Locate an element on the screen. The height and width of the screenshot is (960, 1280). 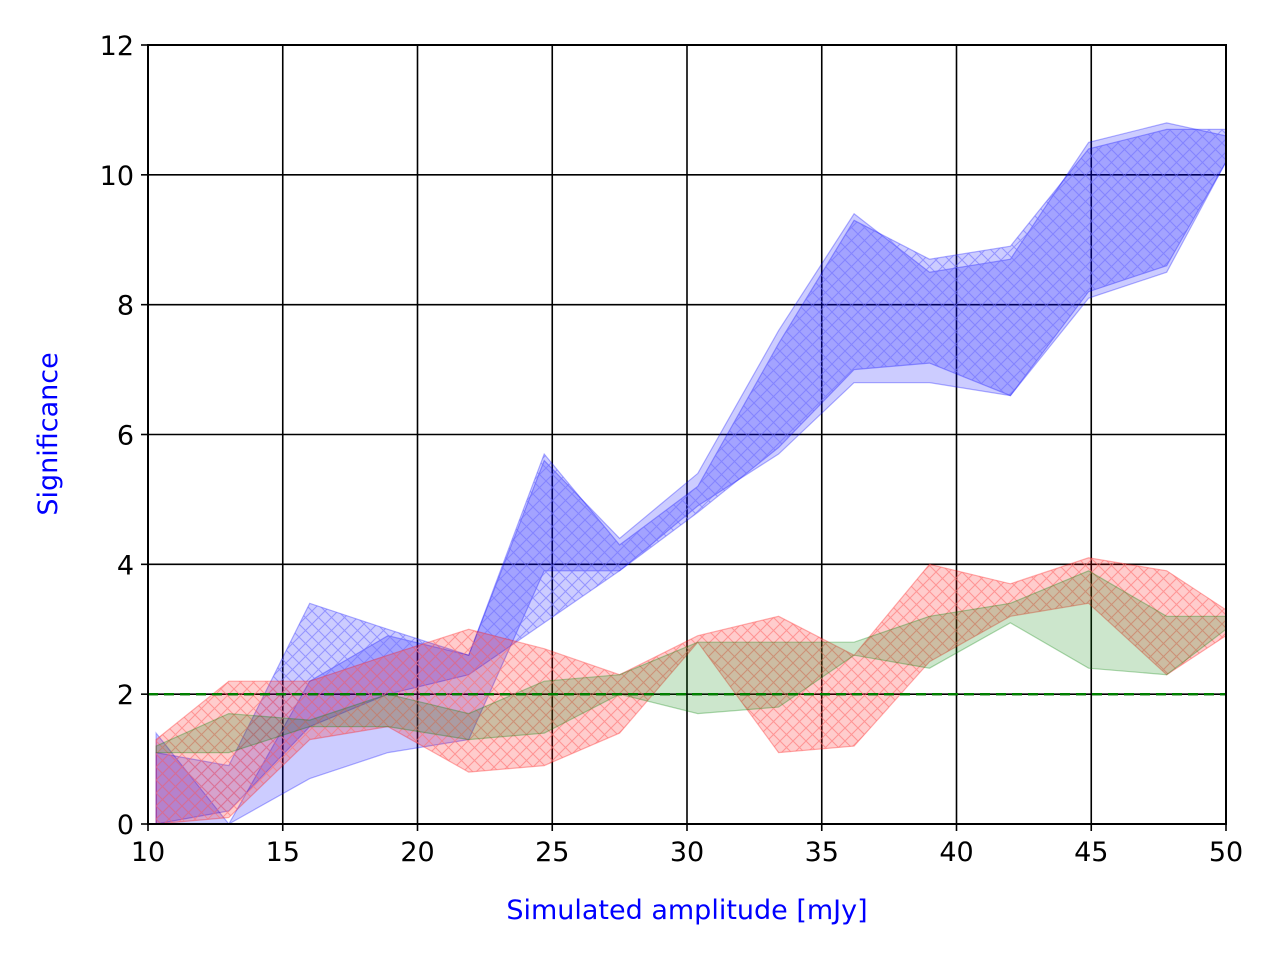
x-tick-label: 35 is located at coordinates (822, 852).